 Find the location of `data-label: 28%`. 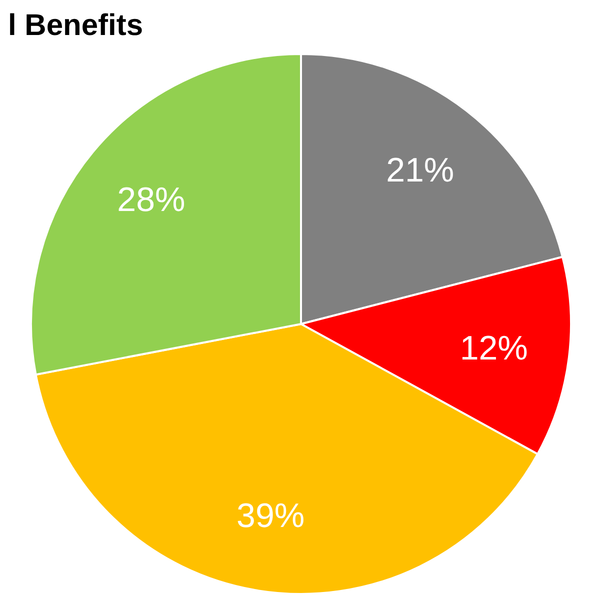

data-label: 28% is located at coordinates (151, 200).